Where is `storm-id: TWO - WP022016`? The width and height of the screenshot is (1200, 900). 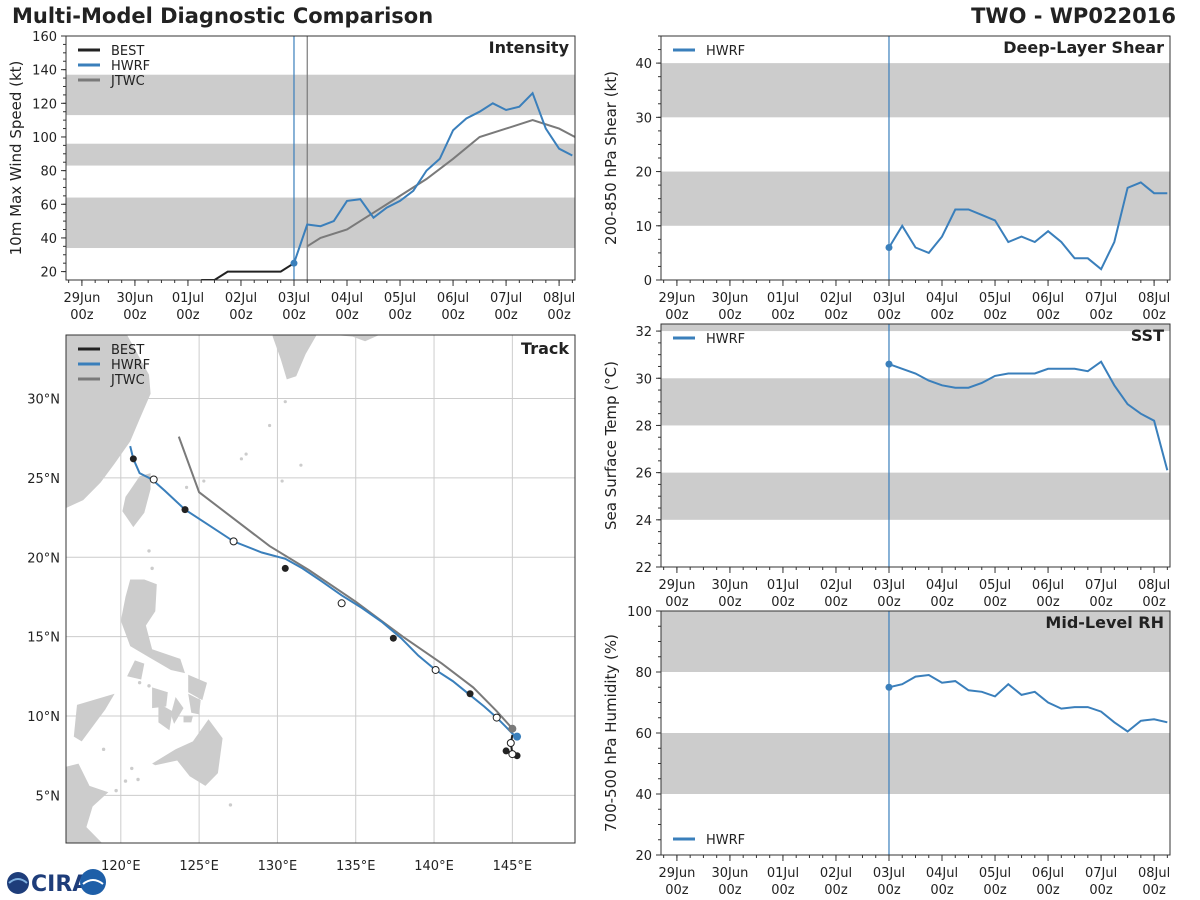 storm-id: TWO - WP022016 is located at coordinates (1073, 16).